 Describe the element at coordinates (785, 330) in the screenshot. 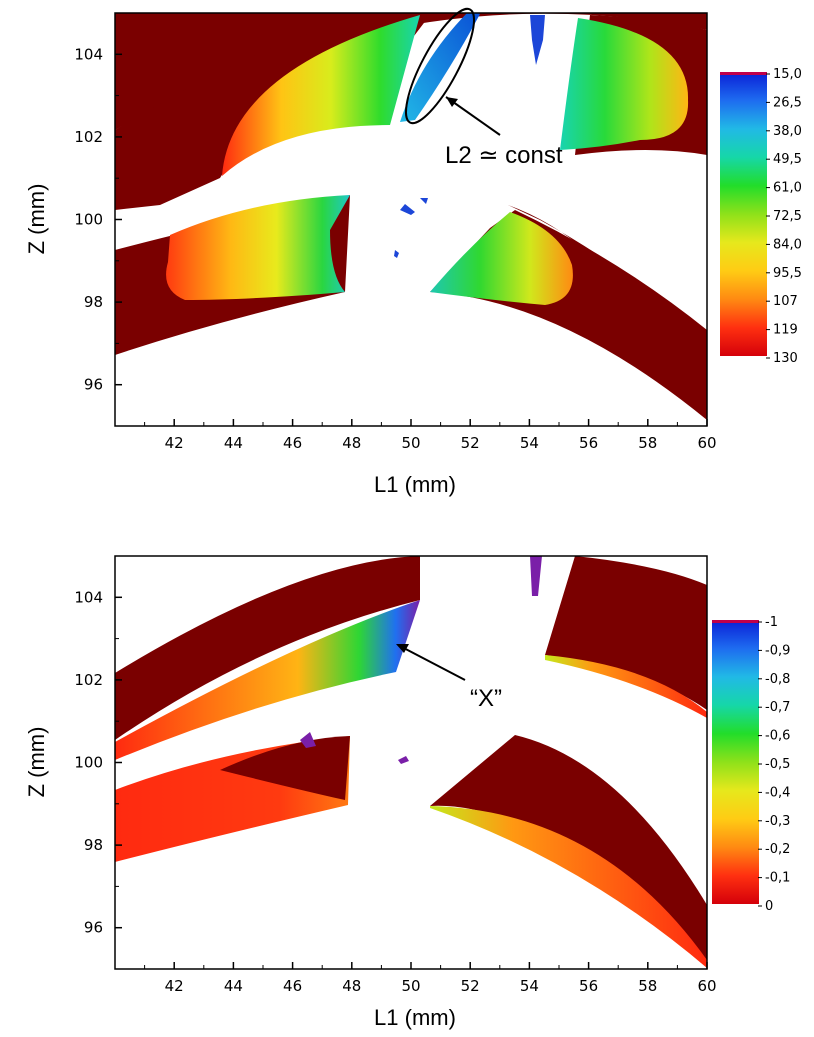

I see `colorbar-label: 119` at that location.